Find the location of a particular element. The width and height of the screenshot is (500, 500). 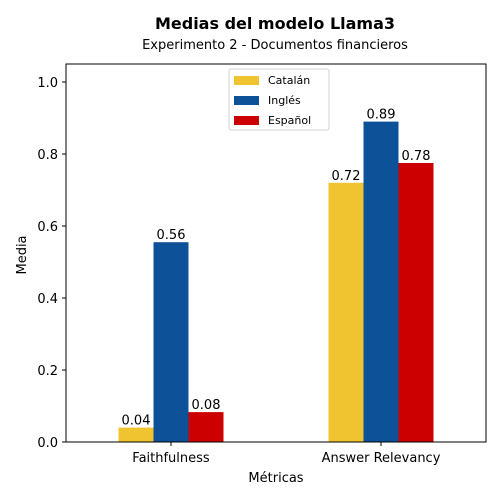

legend-item: Catalán is located at coordinates (289, 80).